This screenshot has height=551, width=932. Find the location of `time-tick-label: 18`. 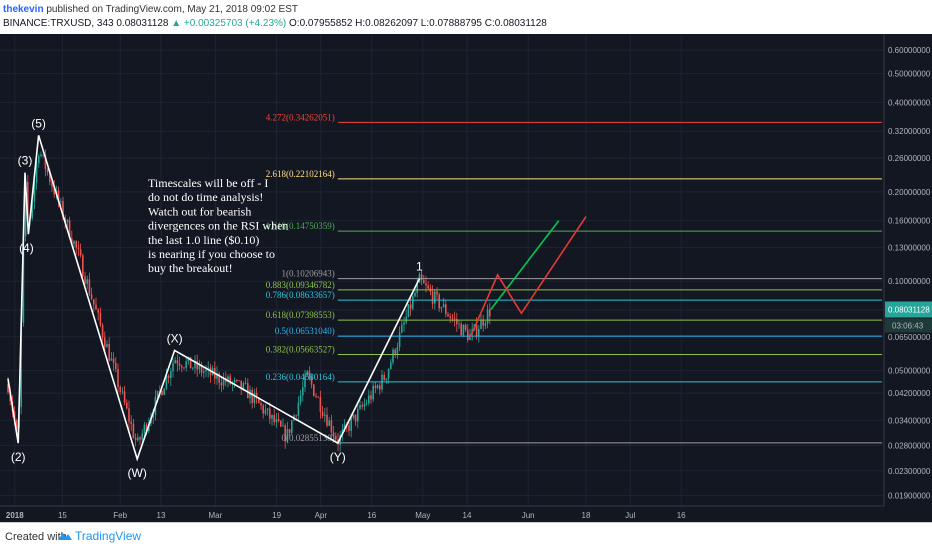

time-tick-label: 18 is located at coordinates (586, 515).